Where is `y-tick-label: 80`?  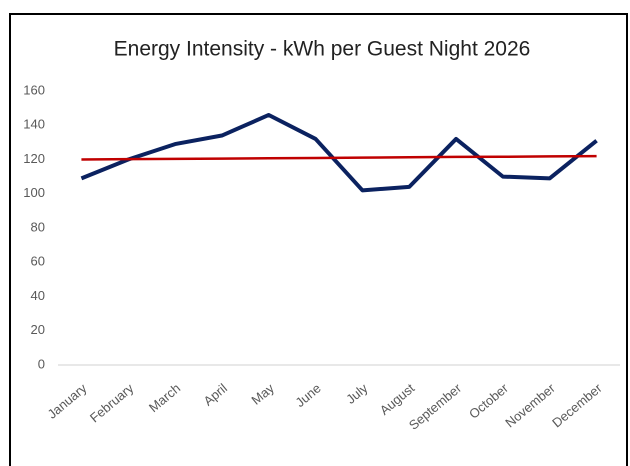 y-tick-label: 80 is located at coordinates (38, 226).